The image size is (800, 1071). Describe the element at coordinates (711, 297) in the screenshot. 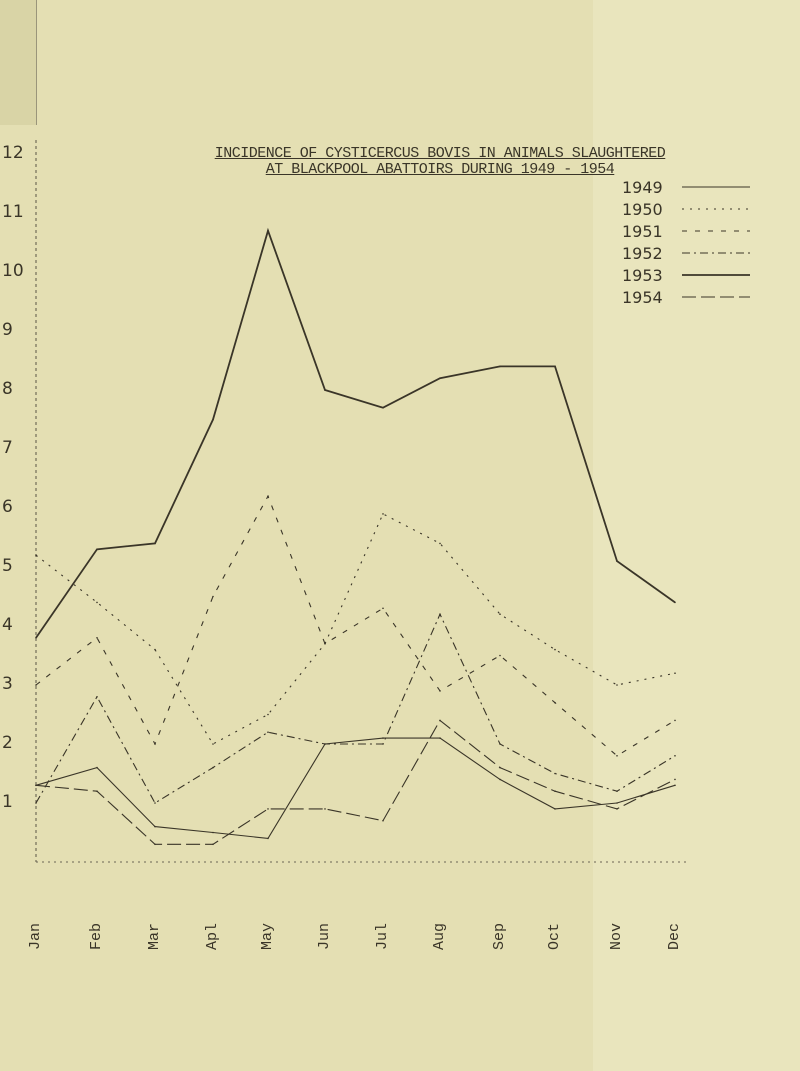

I see `legend-item: 1954` at that location.